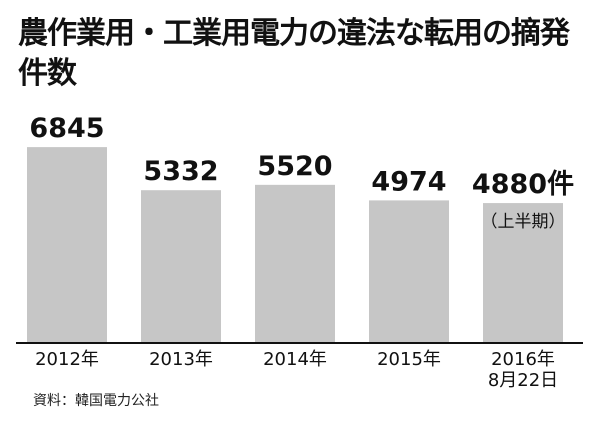 The width and height of the screenshot is (597, 421). What do you see at coordinates (181, 359) in the screenshot?
I see `x-tick-label-1: 2013年` at bounding box center [181, 359].